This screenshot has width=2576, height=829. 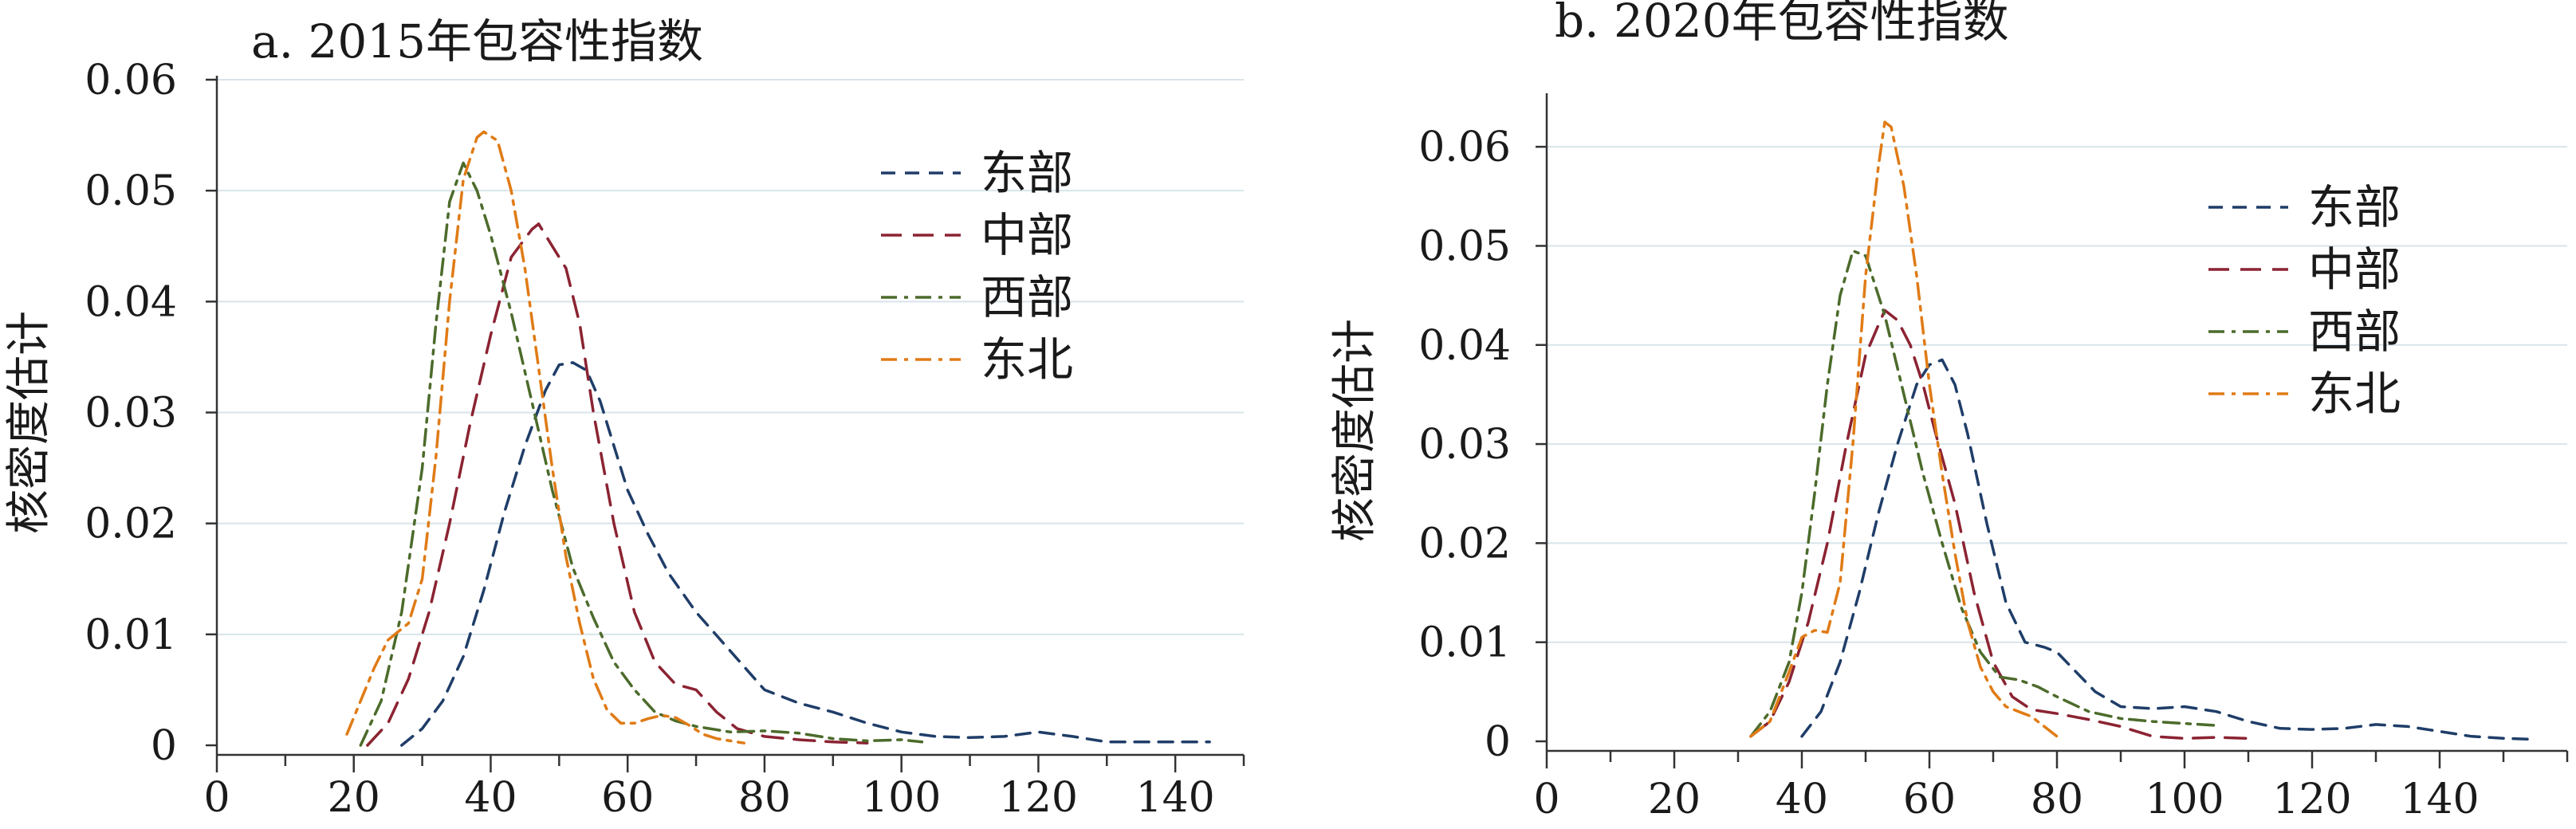 I want to click on panel-a-title: a. 2015年包容性指数, so click(x=477, y=41).